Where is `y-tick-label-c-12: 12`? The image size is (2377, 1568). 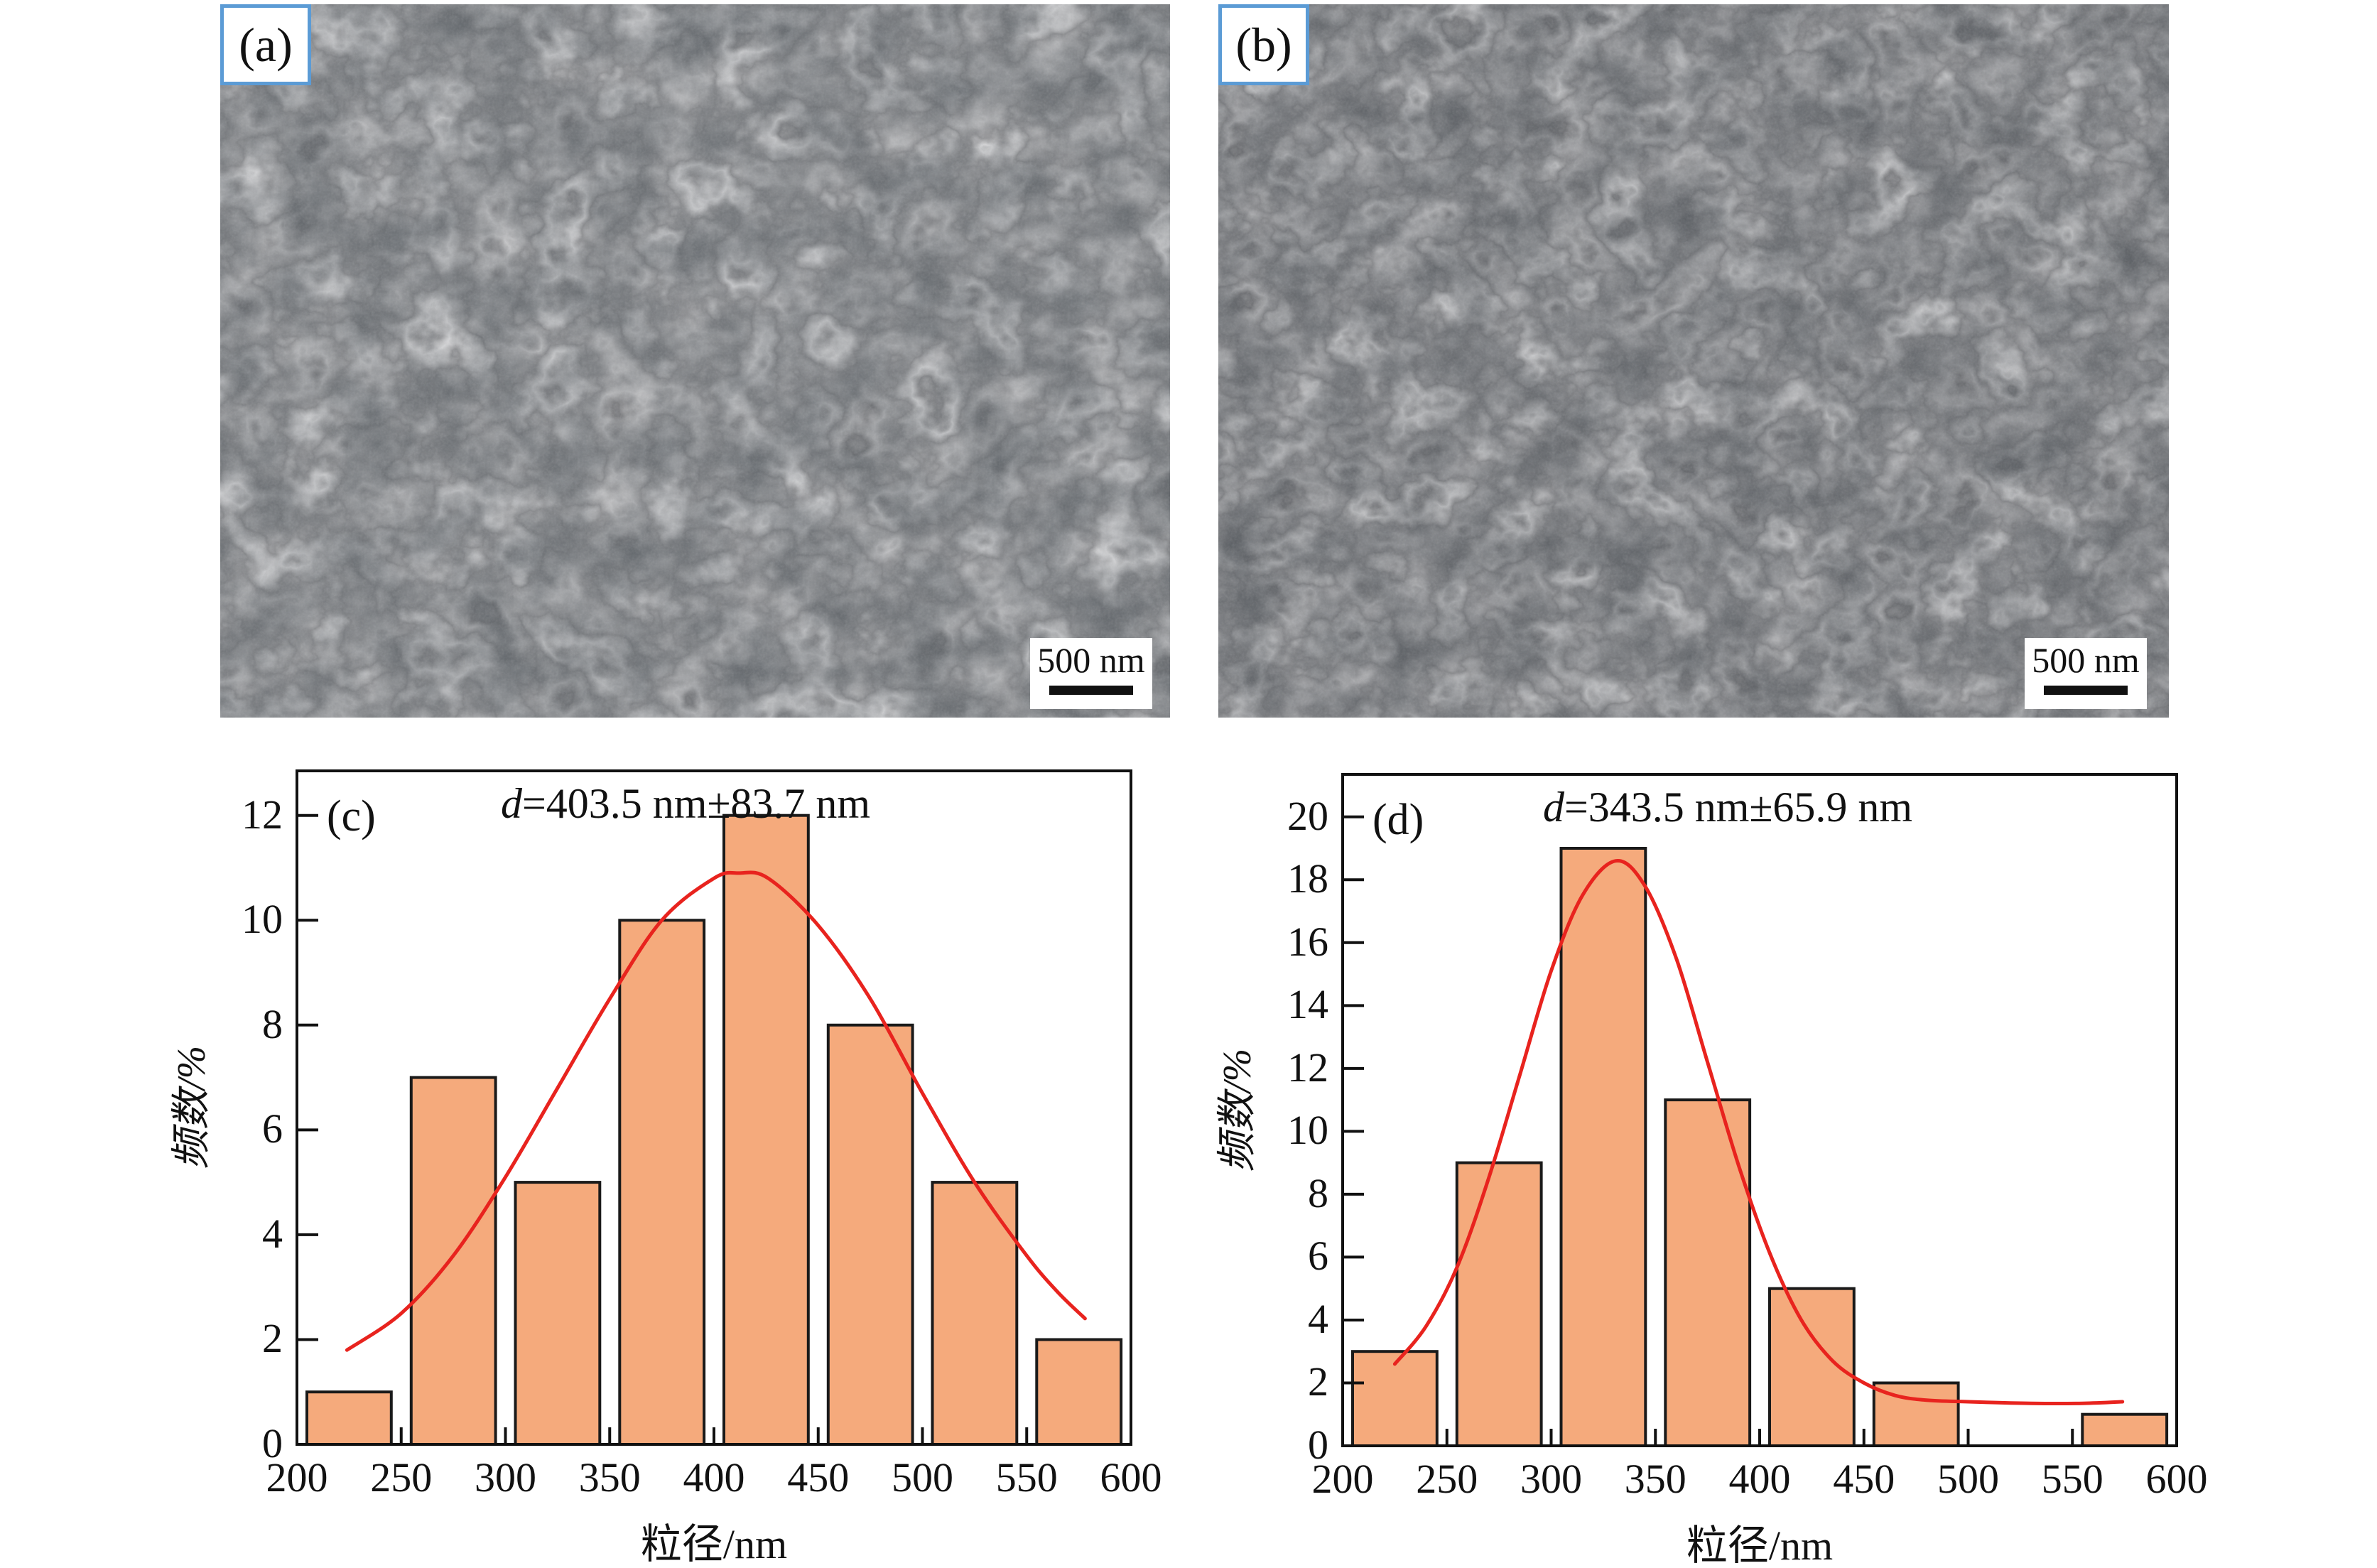 y-tick-label-c-12: 12 is located at coordinates (262, 814).